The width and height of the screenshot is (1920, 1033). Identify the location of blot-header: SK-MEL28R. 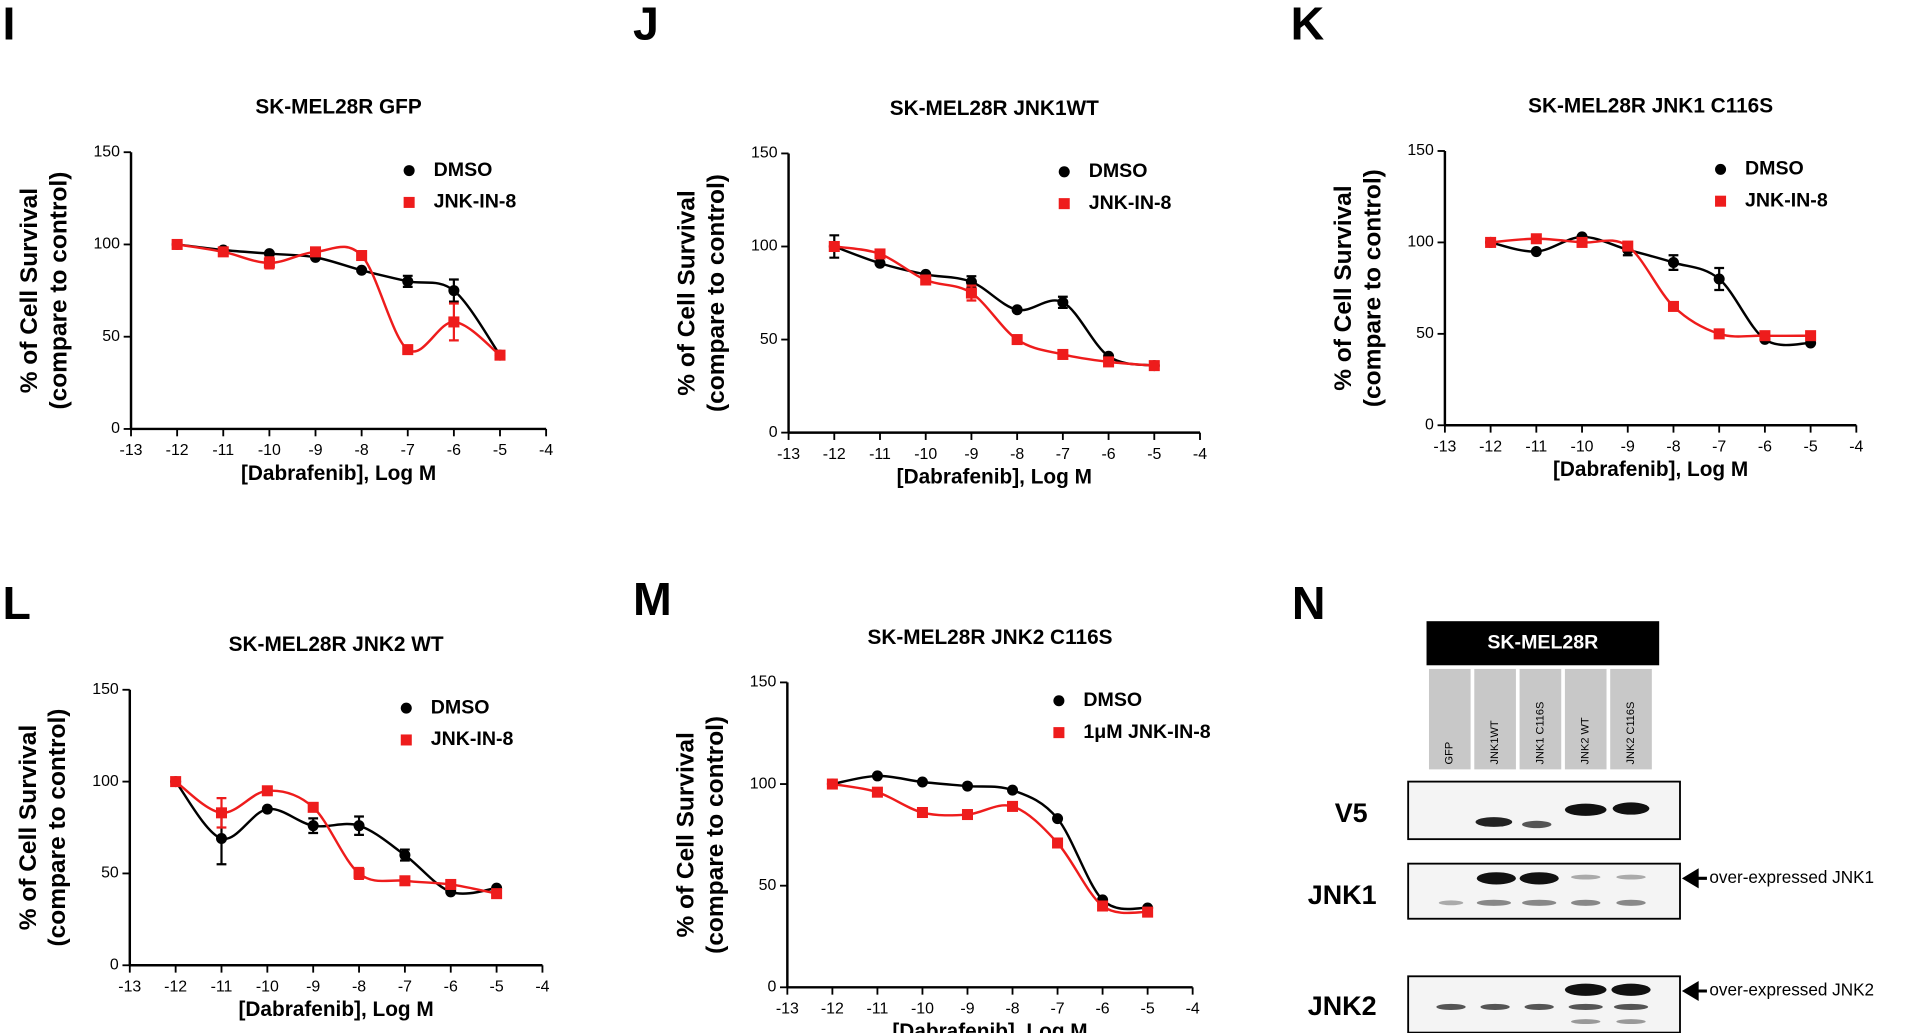
(1542, 642).